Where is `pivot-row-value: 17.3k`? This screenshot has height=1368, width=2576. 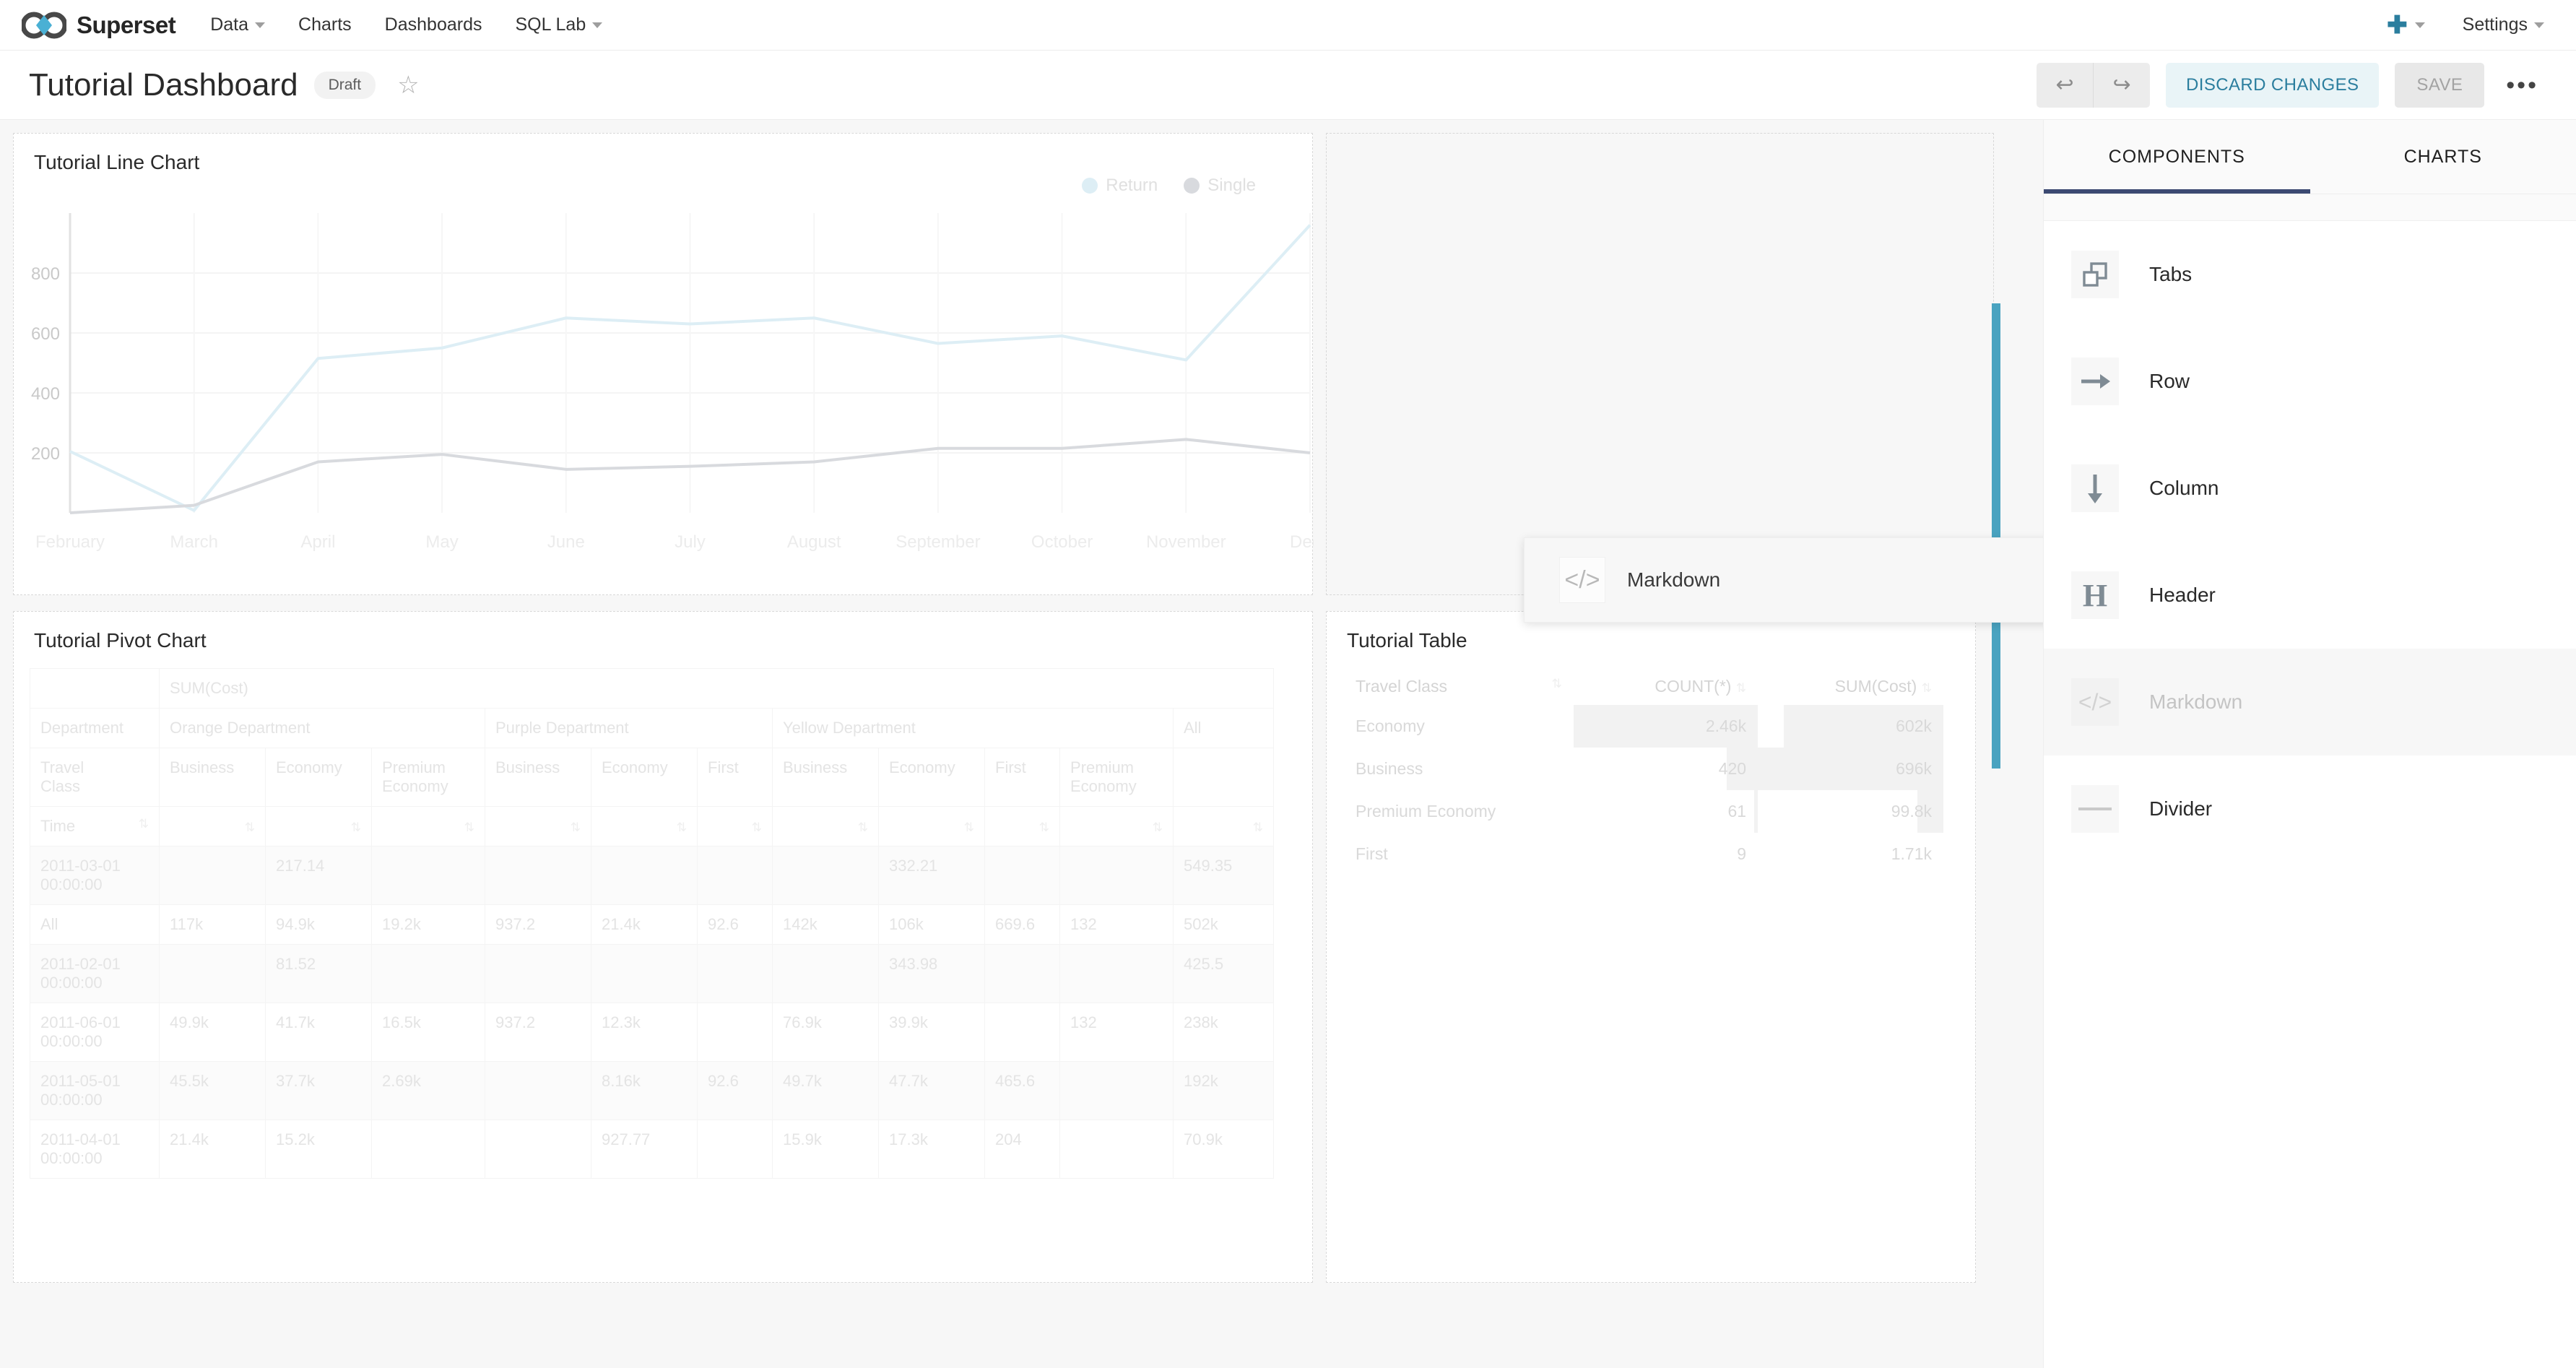 pivot-row-value: 17.3k is located at coordinates (931, 1149).